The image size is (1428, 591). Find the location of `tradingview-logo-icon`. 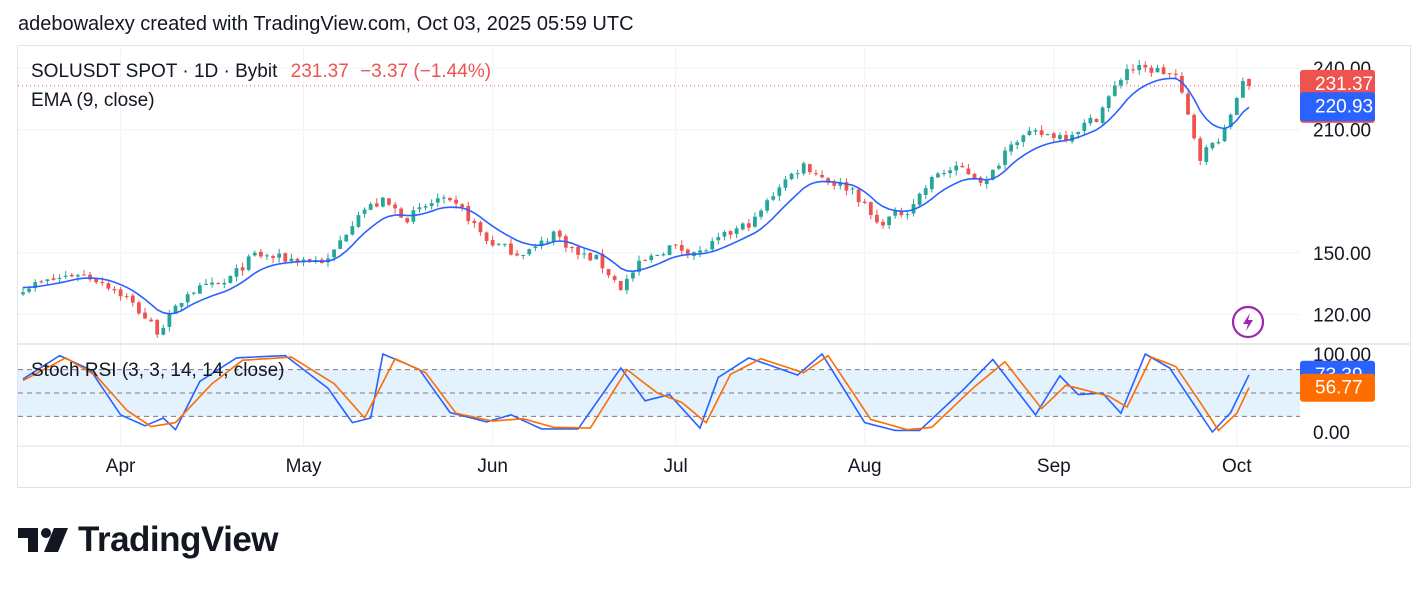

tradingview-logo-icon is located at coordinates (43, 540).